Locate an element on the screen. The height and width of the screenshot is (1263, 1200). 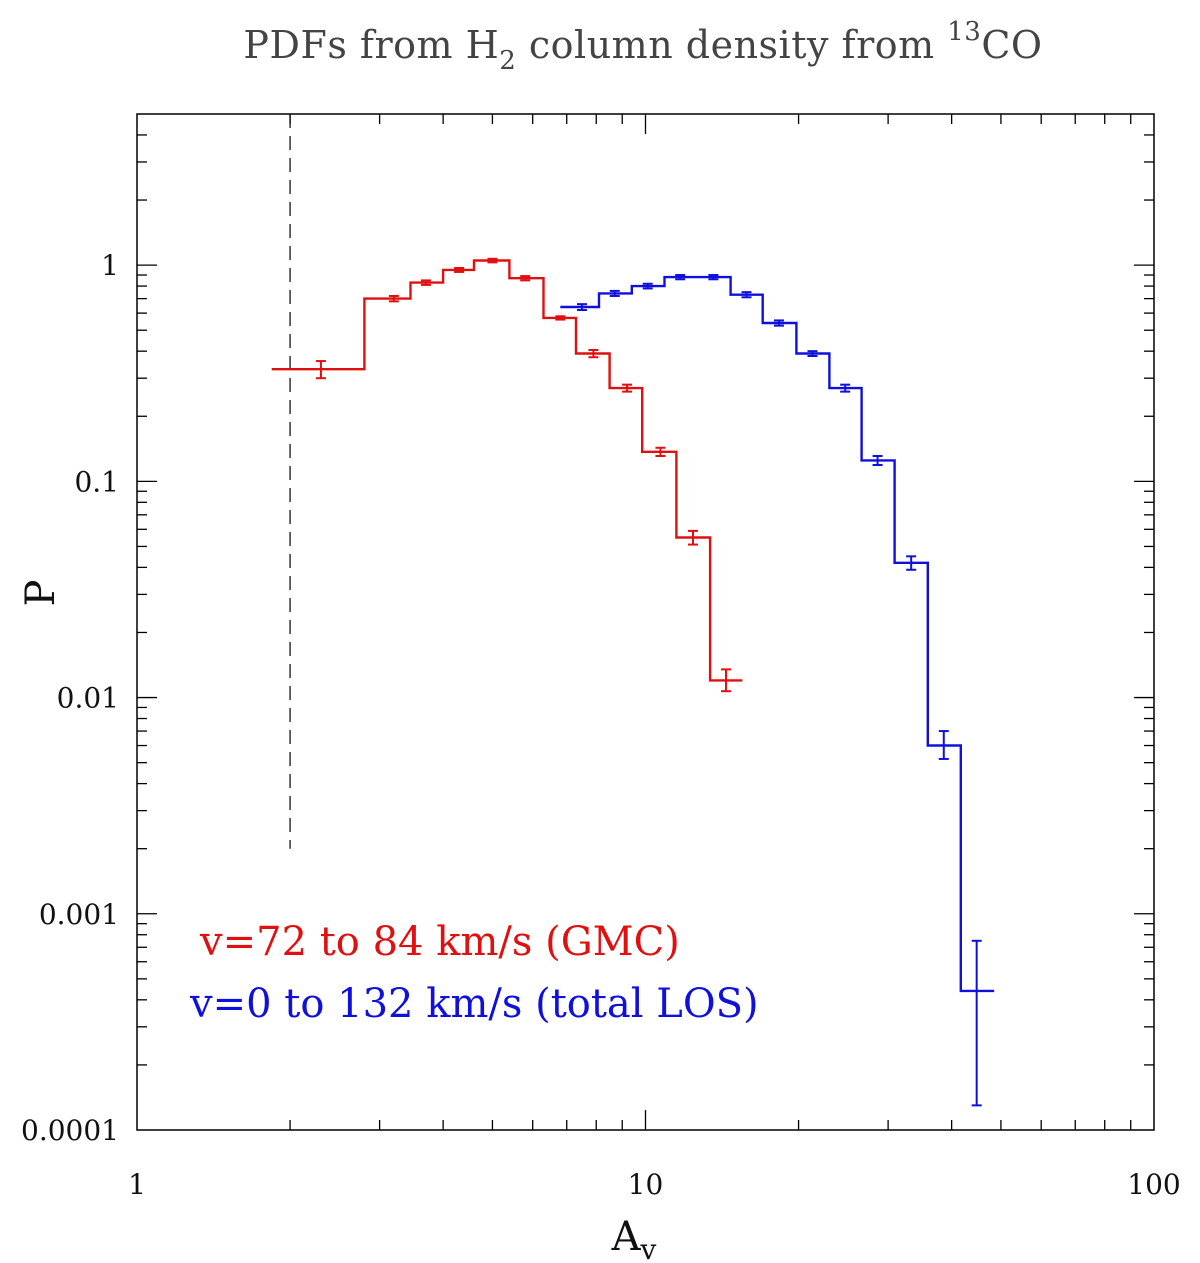
x-axis-label: Av is located at coordinates (634, 1238).